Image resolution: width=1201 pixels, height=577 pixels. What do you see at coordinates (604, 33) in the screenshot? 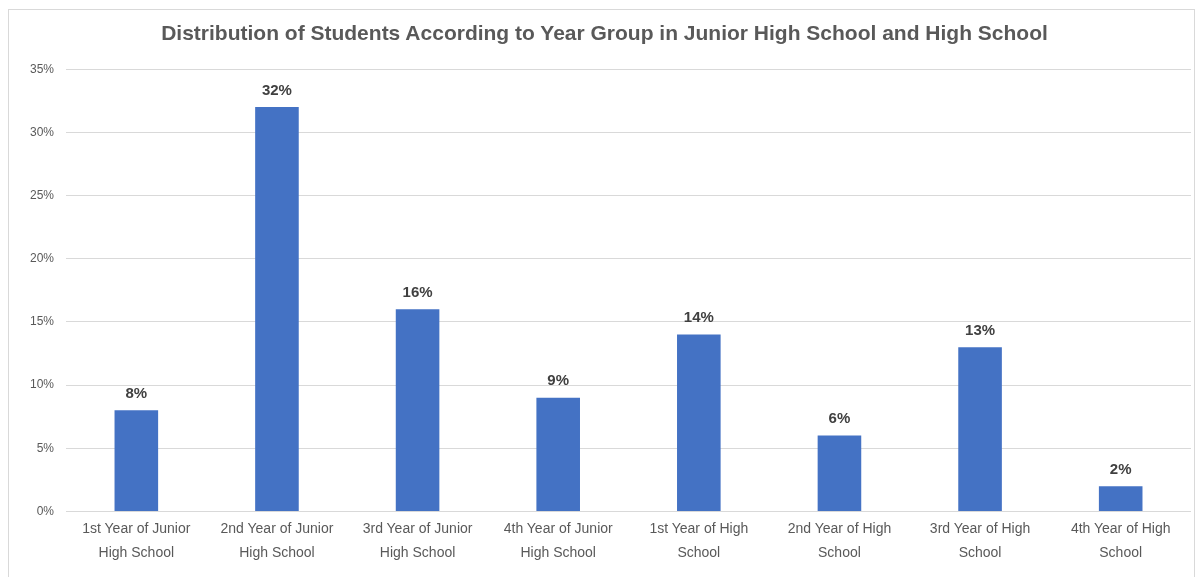
I see `chart-title: Distribution of Students According to Year Group in Junior High School and High School` at bounding box center [604, 33].